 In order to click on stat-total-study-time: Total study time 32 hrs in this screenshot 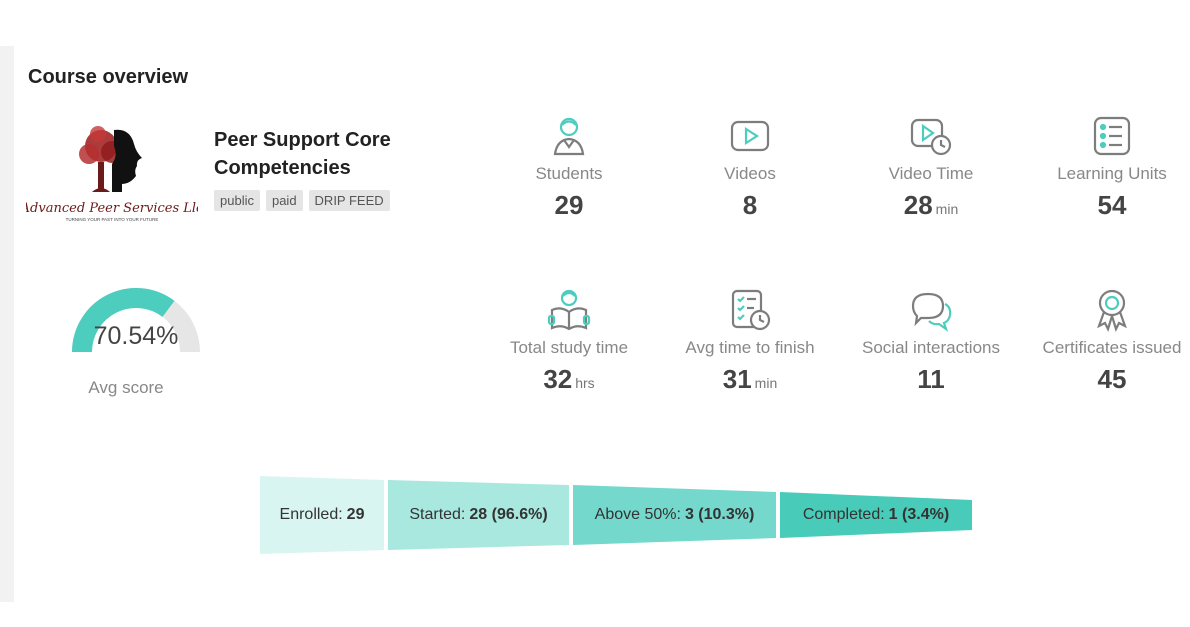, I will do `click(569, 341)`.